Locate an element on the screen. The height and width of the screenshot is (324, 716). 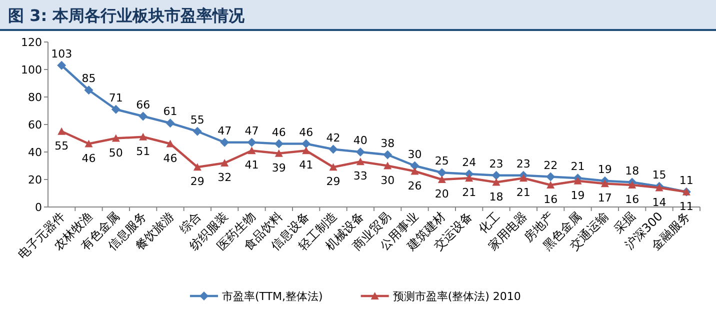
data-label: 32 is located at coordinates (225, 177).